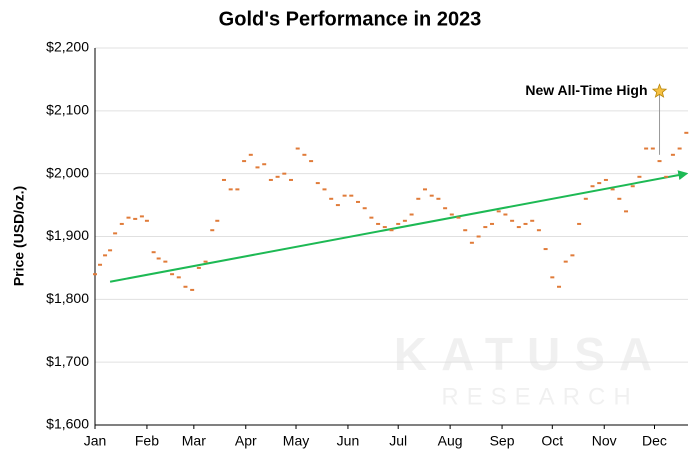  I want to click on x-tick-label: Feb, so click(147, 441).